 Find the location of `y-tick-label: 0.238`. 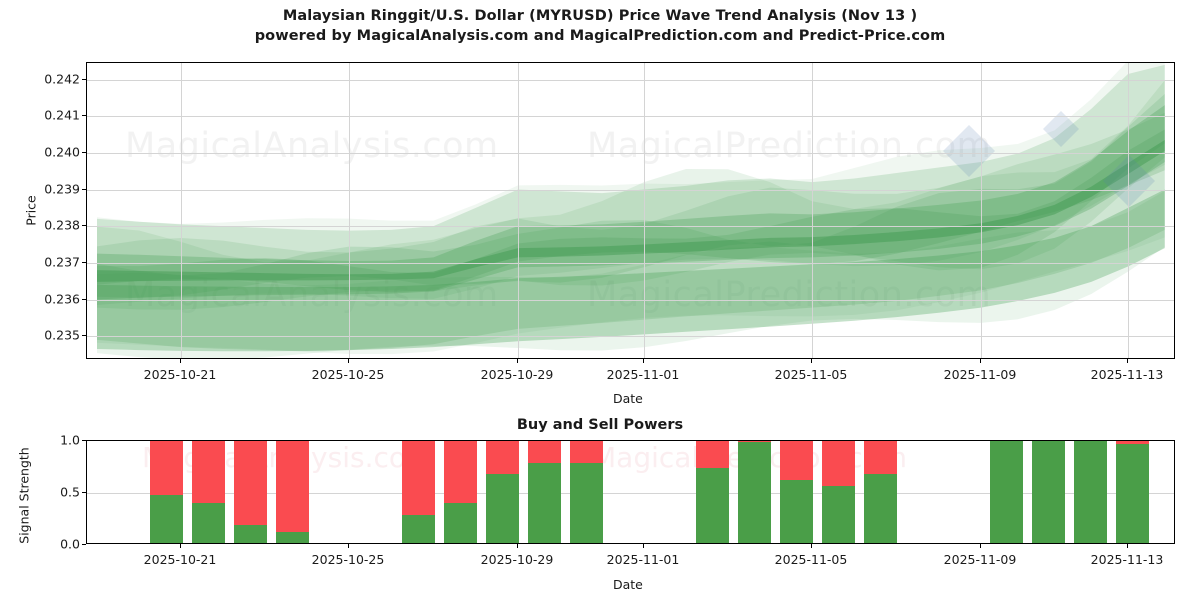

y-tick-label: 0.238 is located at coordinates (62, 225).